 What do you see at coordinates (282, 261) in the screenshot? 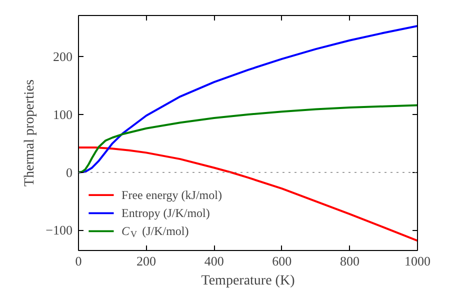
I see `x-tick-label: 600` at bounding box center [282, 261].